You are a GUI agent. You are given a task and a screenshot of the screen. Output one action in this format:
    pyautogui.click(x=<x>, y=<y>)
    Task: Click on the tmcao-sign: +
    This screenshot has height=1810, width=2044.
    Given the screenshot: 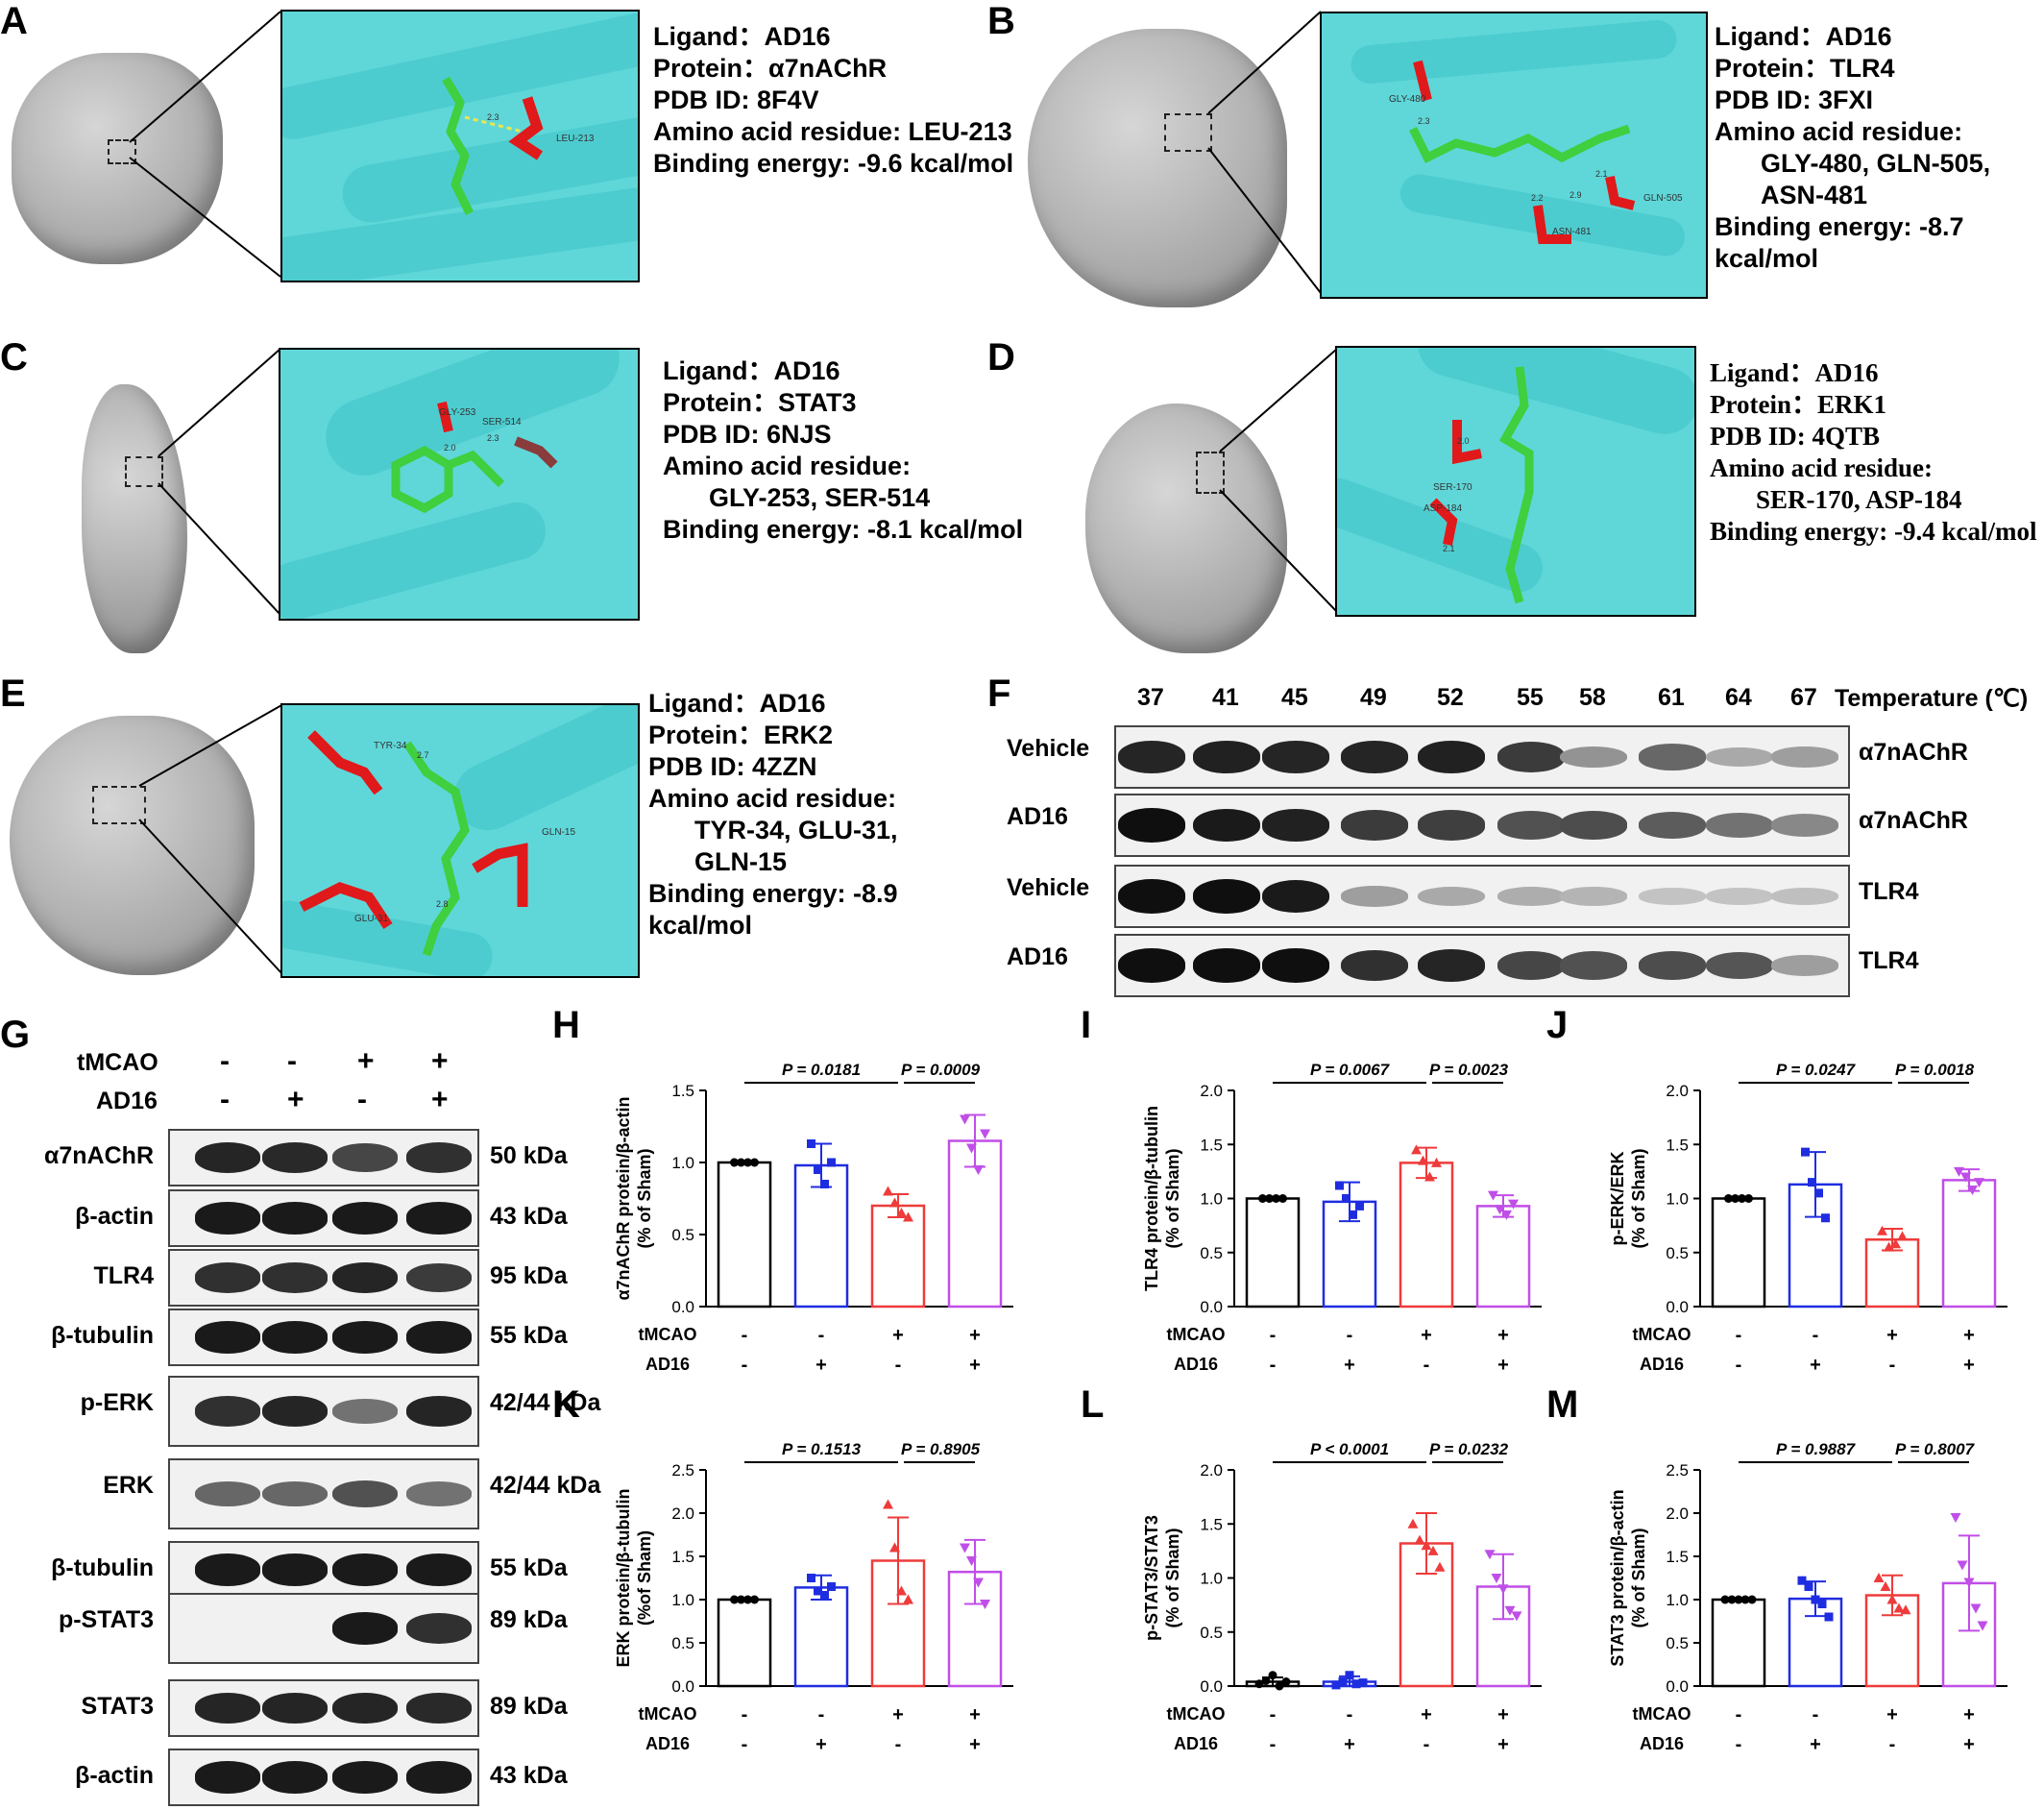 What is the action you would take?
    pyautogui.click(x=898, y=1336)
    